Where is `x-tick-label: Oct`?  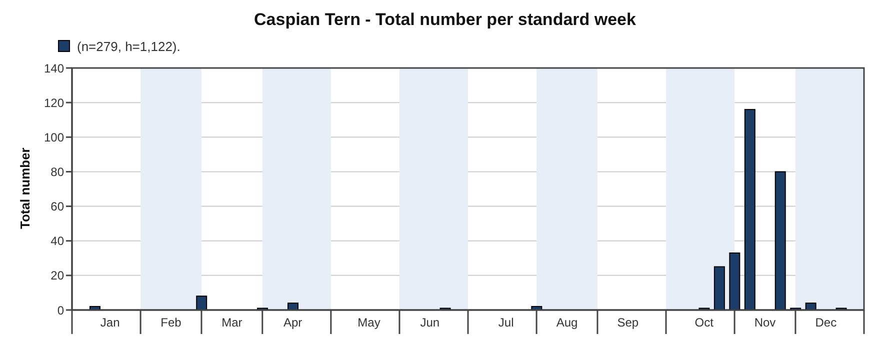
x-tick-label: Oct is located at coordinates (704, 323).